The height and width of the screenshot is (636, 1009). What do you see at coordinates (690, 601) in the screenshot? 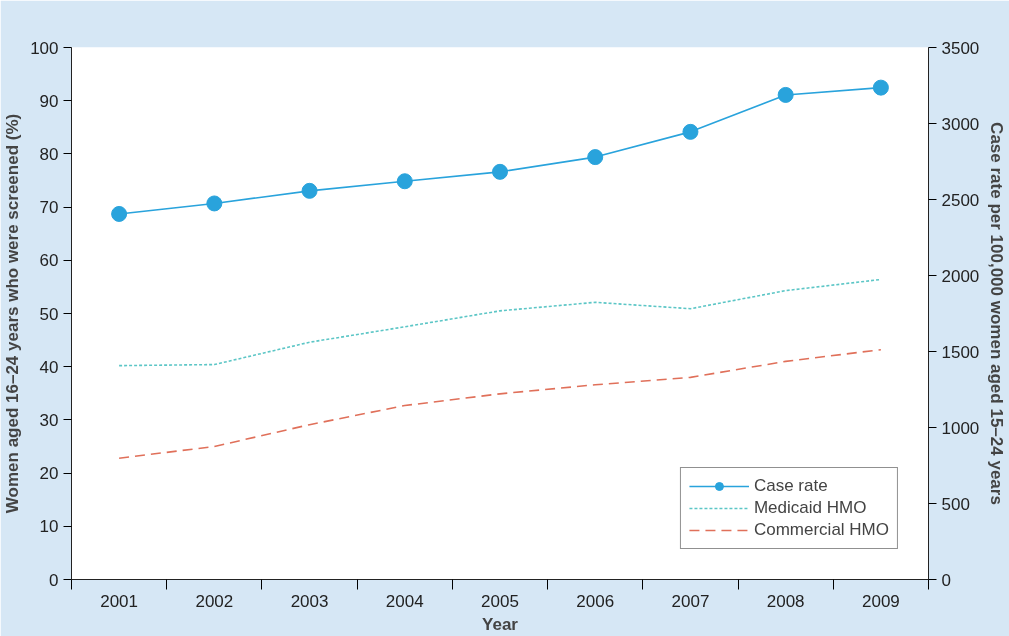
I see `x-tick-label: 2007` at bounding box center [690, 601].